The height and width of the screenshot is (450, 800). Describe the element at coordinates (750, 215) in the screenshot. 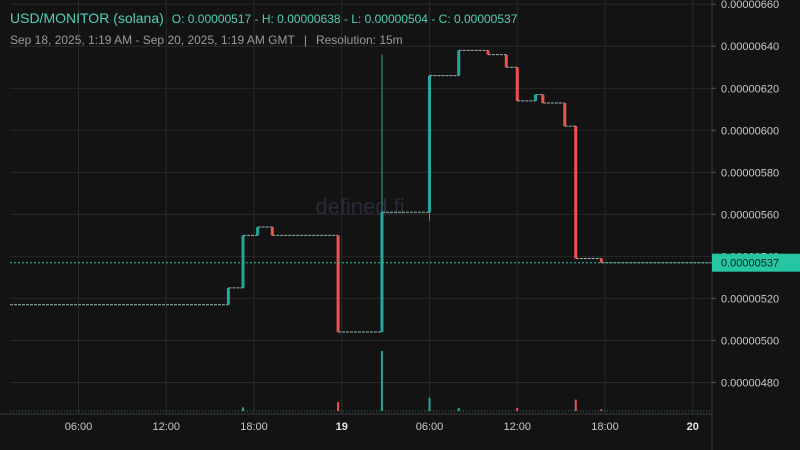

I see `y-tick-label: 0.00000560` at that location.